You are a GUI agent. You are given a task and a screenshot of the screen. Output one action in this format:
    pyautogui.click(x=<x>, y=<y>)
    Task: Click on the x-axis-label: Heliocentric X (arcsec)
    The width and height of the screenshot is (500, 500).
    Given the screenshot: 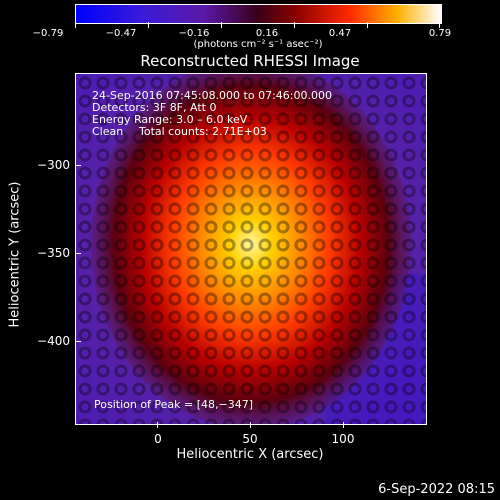 What is the action you would take?
    pyautogui.click(x=250, y=454)
    